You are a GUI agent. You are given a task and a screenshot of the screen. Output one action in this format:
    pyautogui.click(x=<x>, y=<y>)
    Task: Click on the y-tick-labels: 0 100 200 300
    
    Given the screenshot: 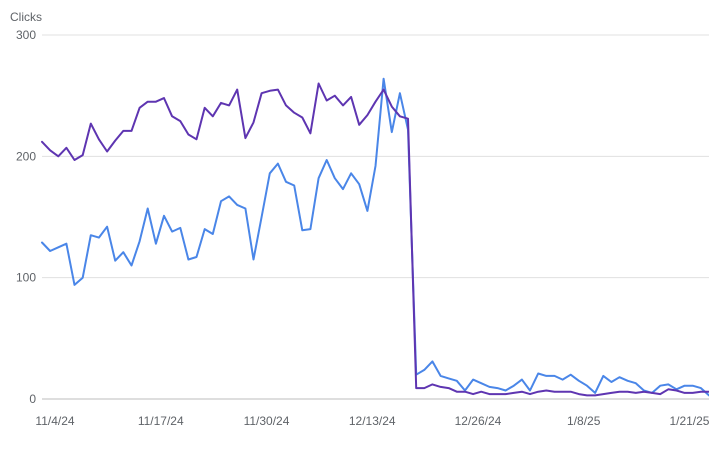 What is the action you would take?
    pyautogui.click(x=26, y=217)
    